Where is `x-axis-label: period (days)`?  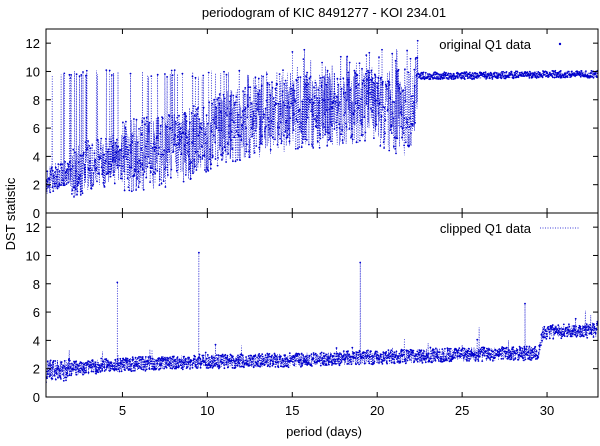 x-axis-label: period (days) is located at coordinates (324, 431).